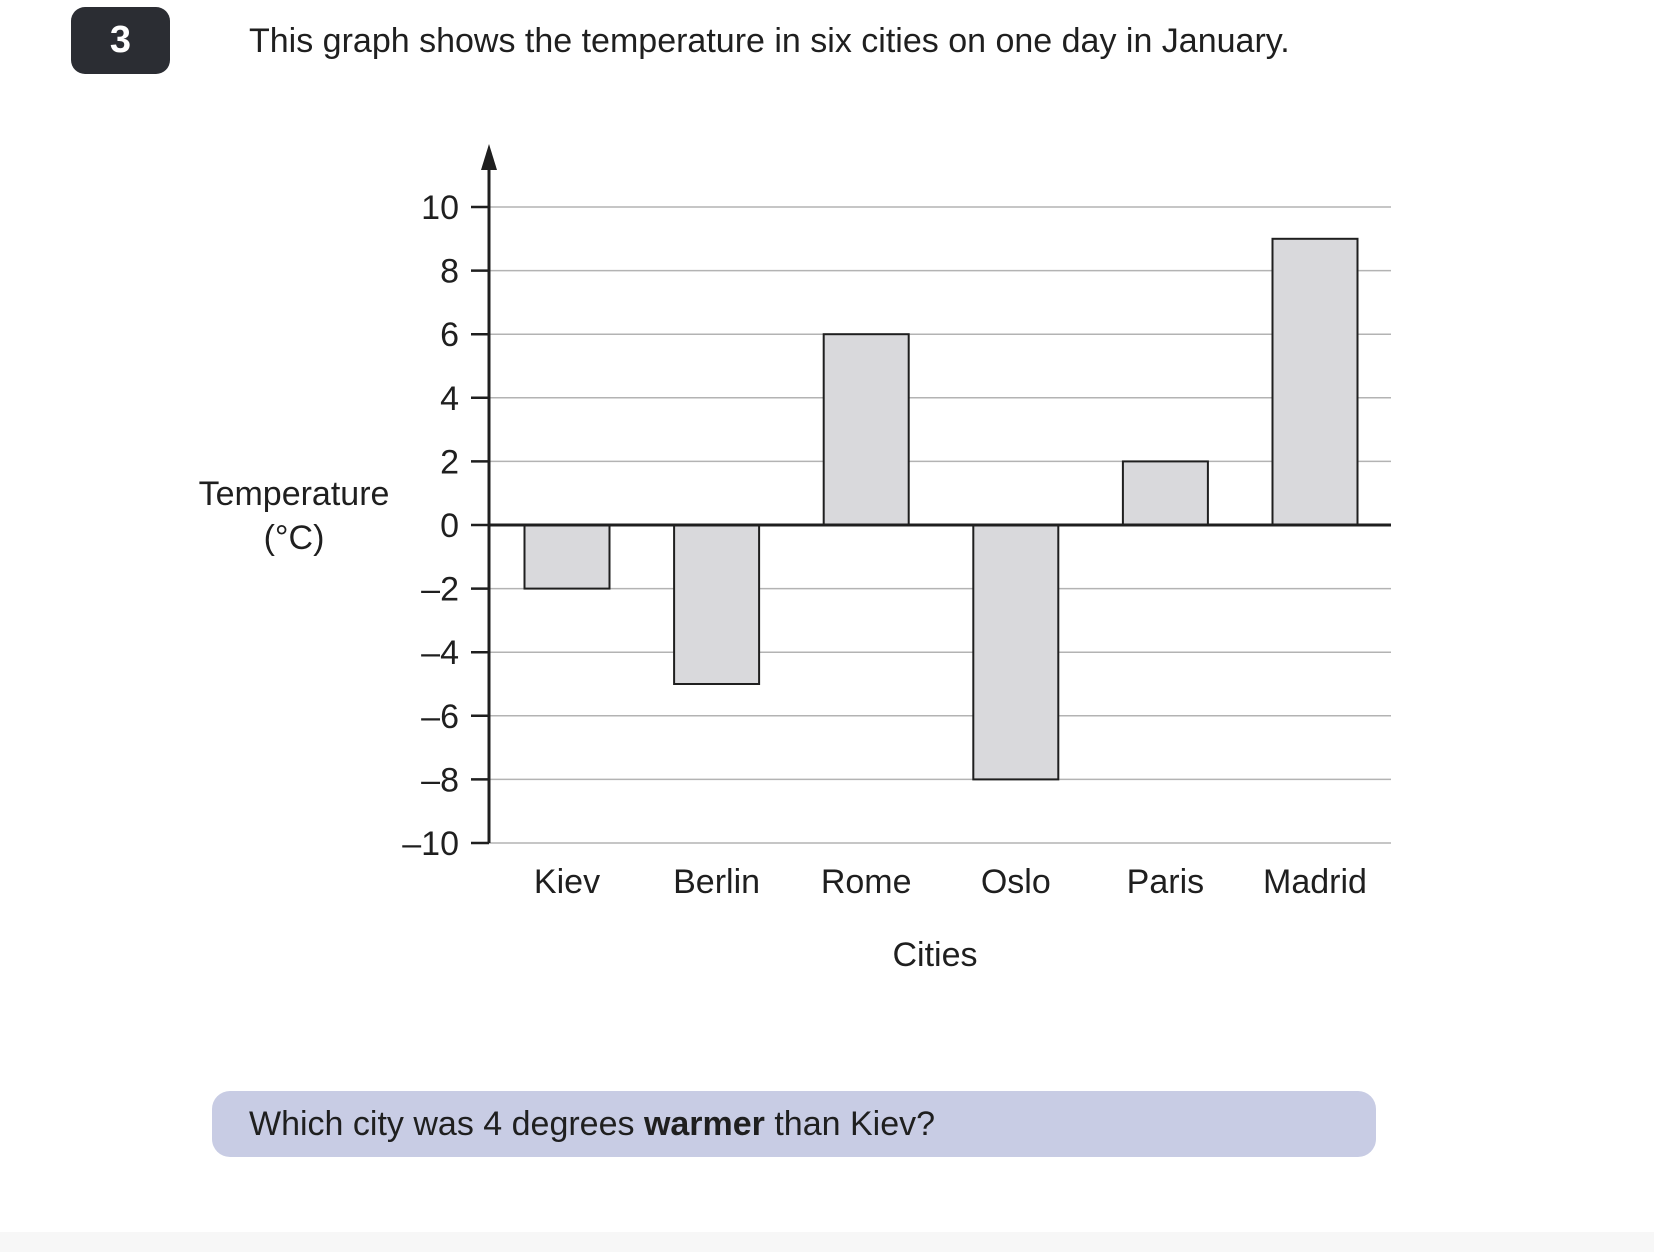 The width and height of the screenshot is (1654, 1252). Describe the element at coordinates (704, 1124) in the screenshot. I see `question-prompt-emphasis: warmer` at that location.